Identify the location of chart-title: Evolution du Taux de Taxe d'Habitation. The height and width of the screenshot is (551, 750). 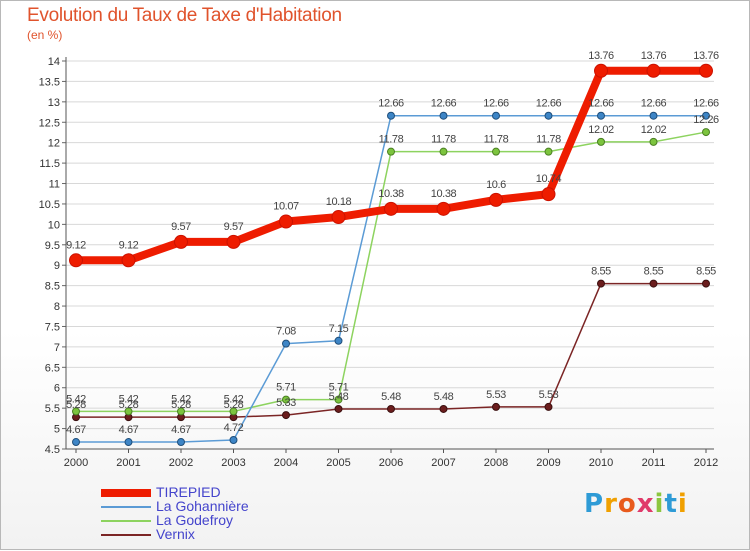
(184, 15).